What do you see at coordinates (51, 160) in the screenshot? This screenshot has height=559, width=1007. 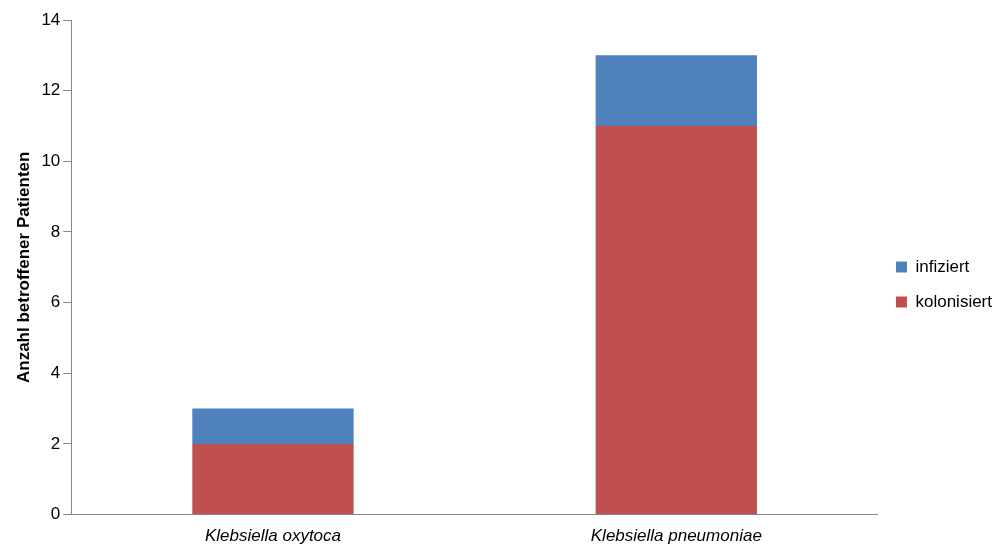 I see `y-tick-label: 10` at bounding box center [51, 160].